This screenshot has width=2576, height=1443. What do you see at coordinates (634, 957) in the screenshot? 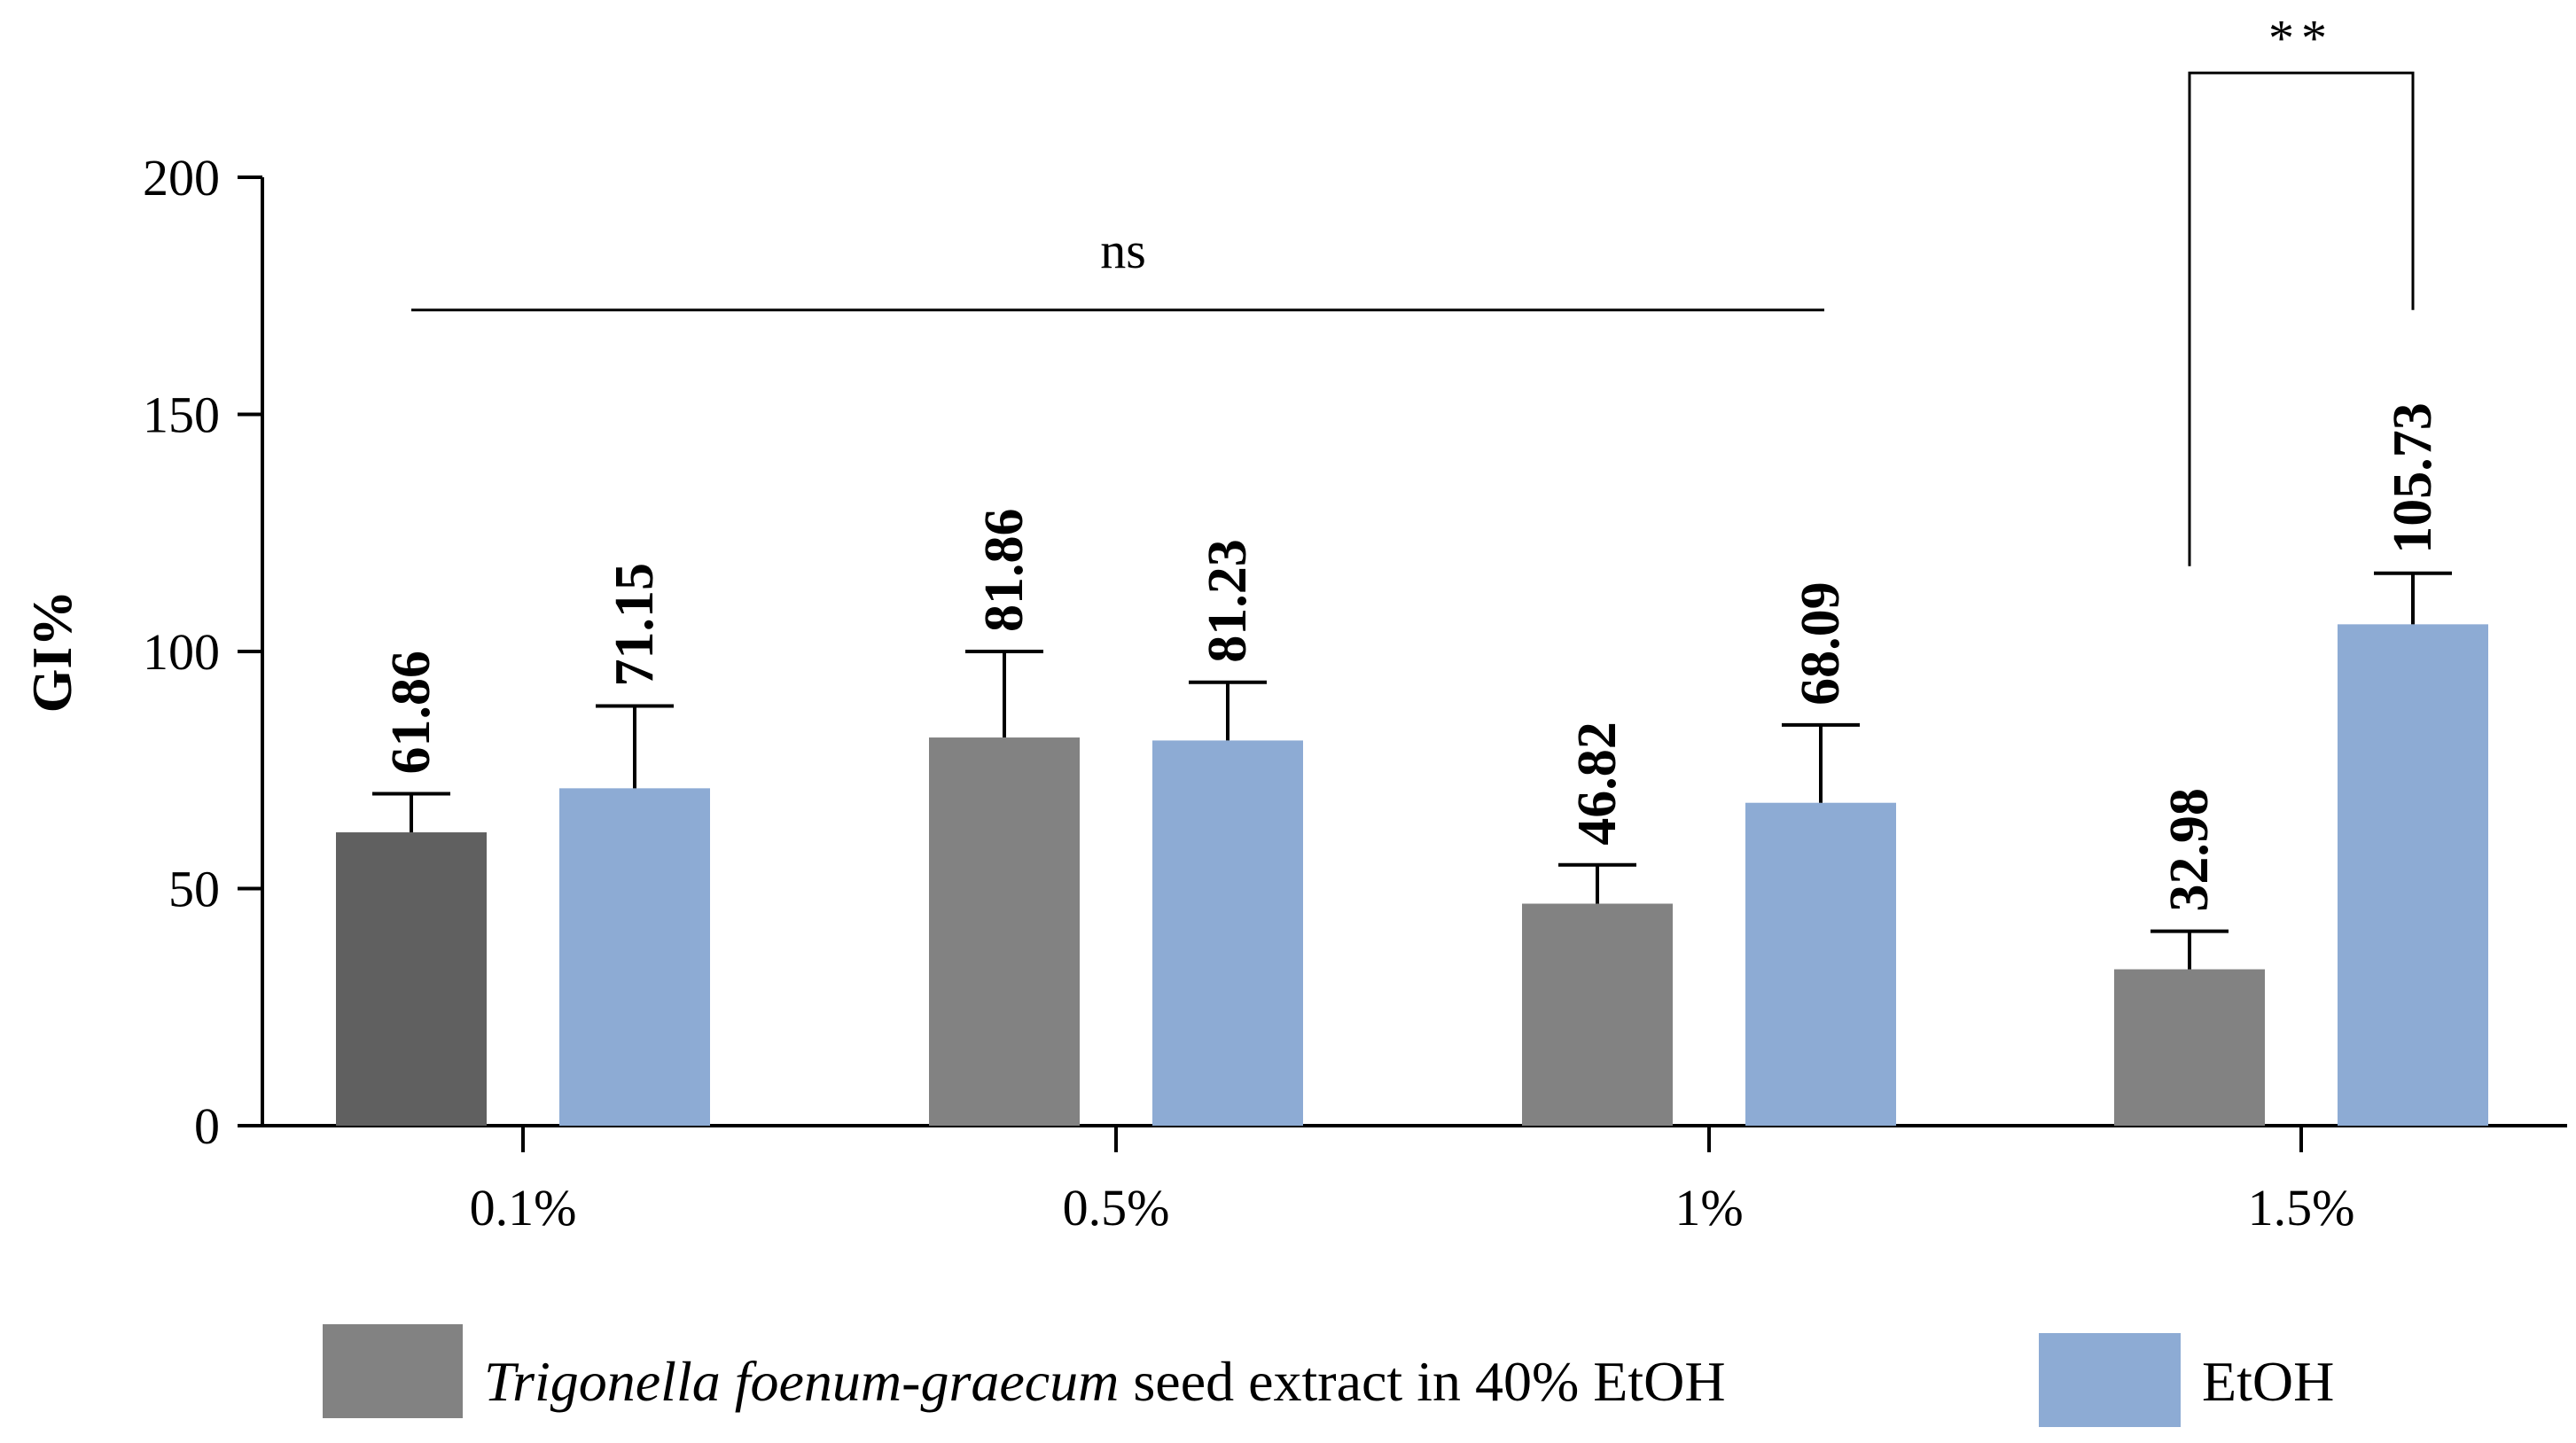
I see `bar-series2-0_1_` at bounding box center [634, 957].